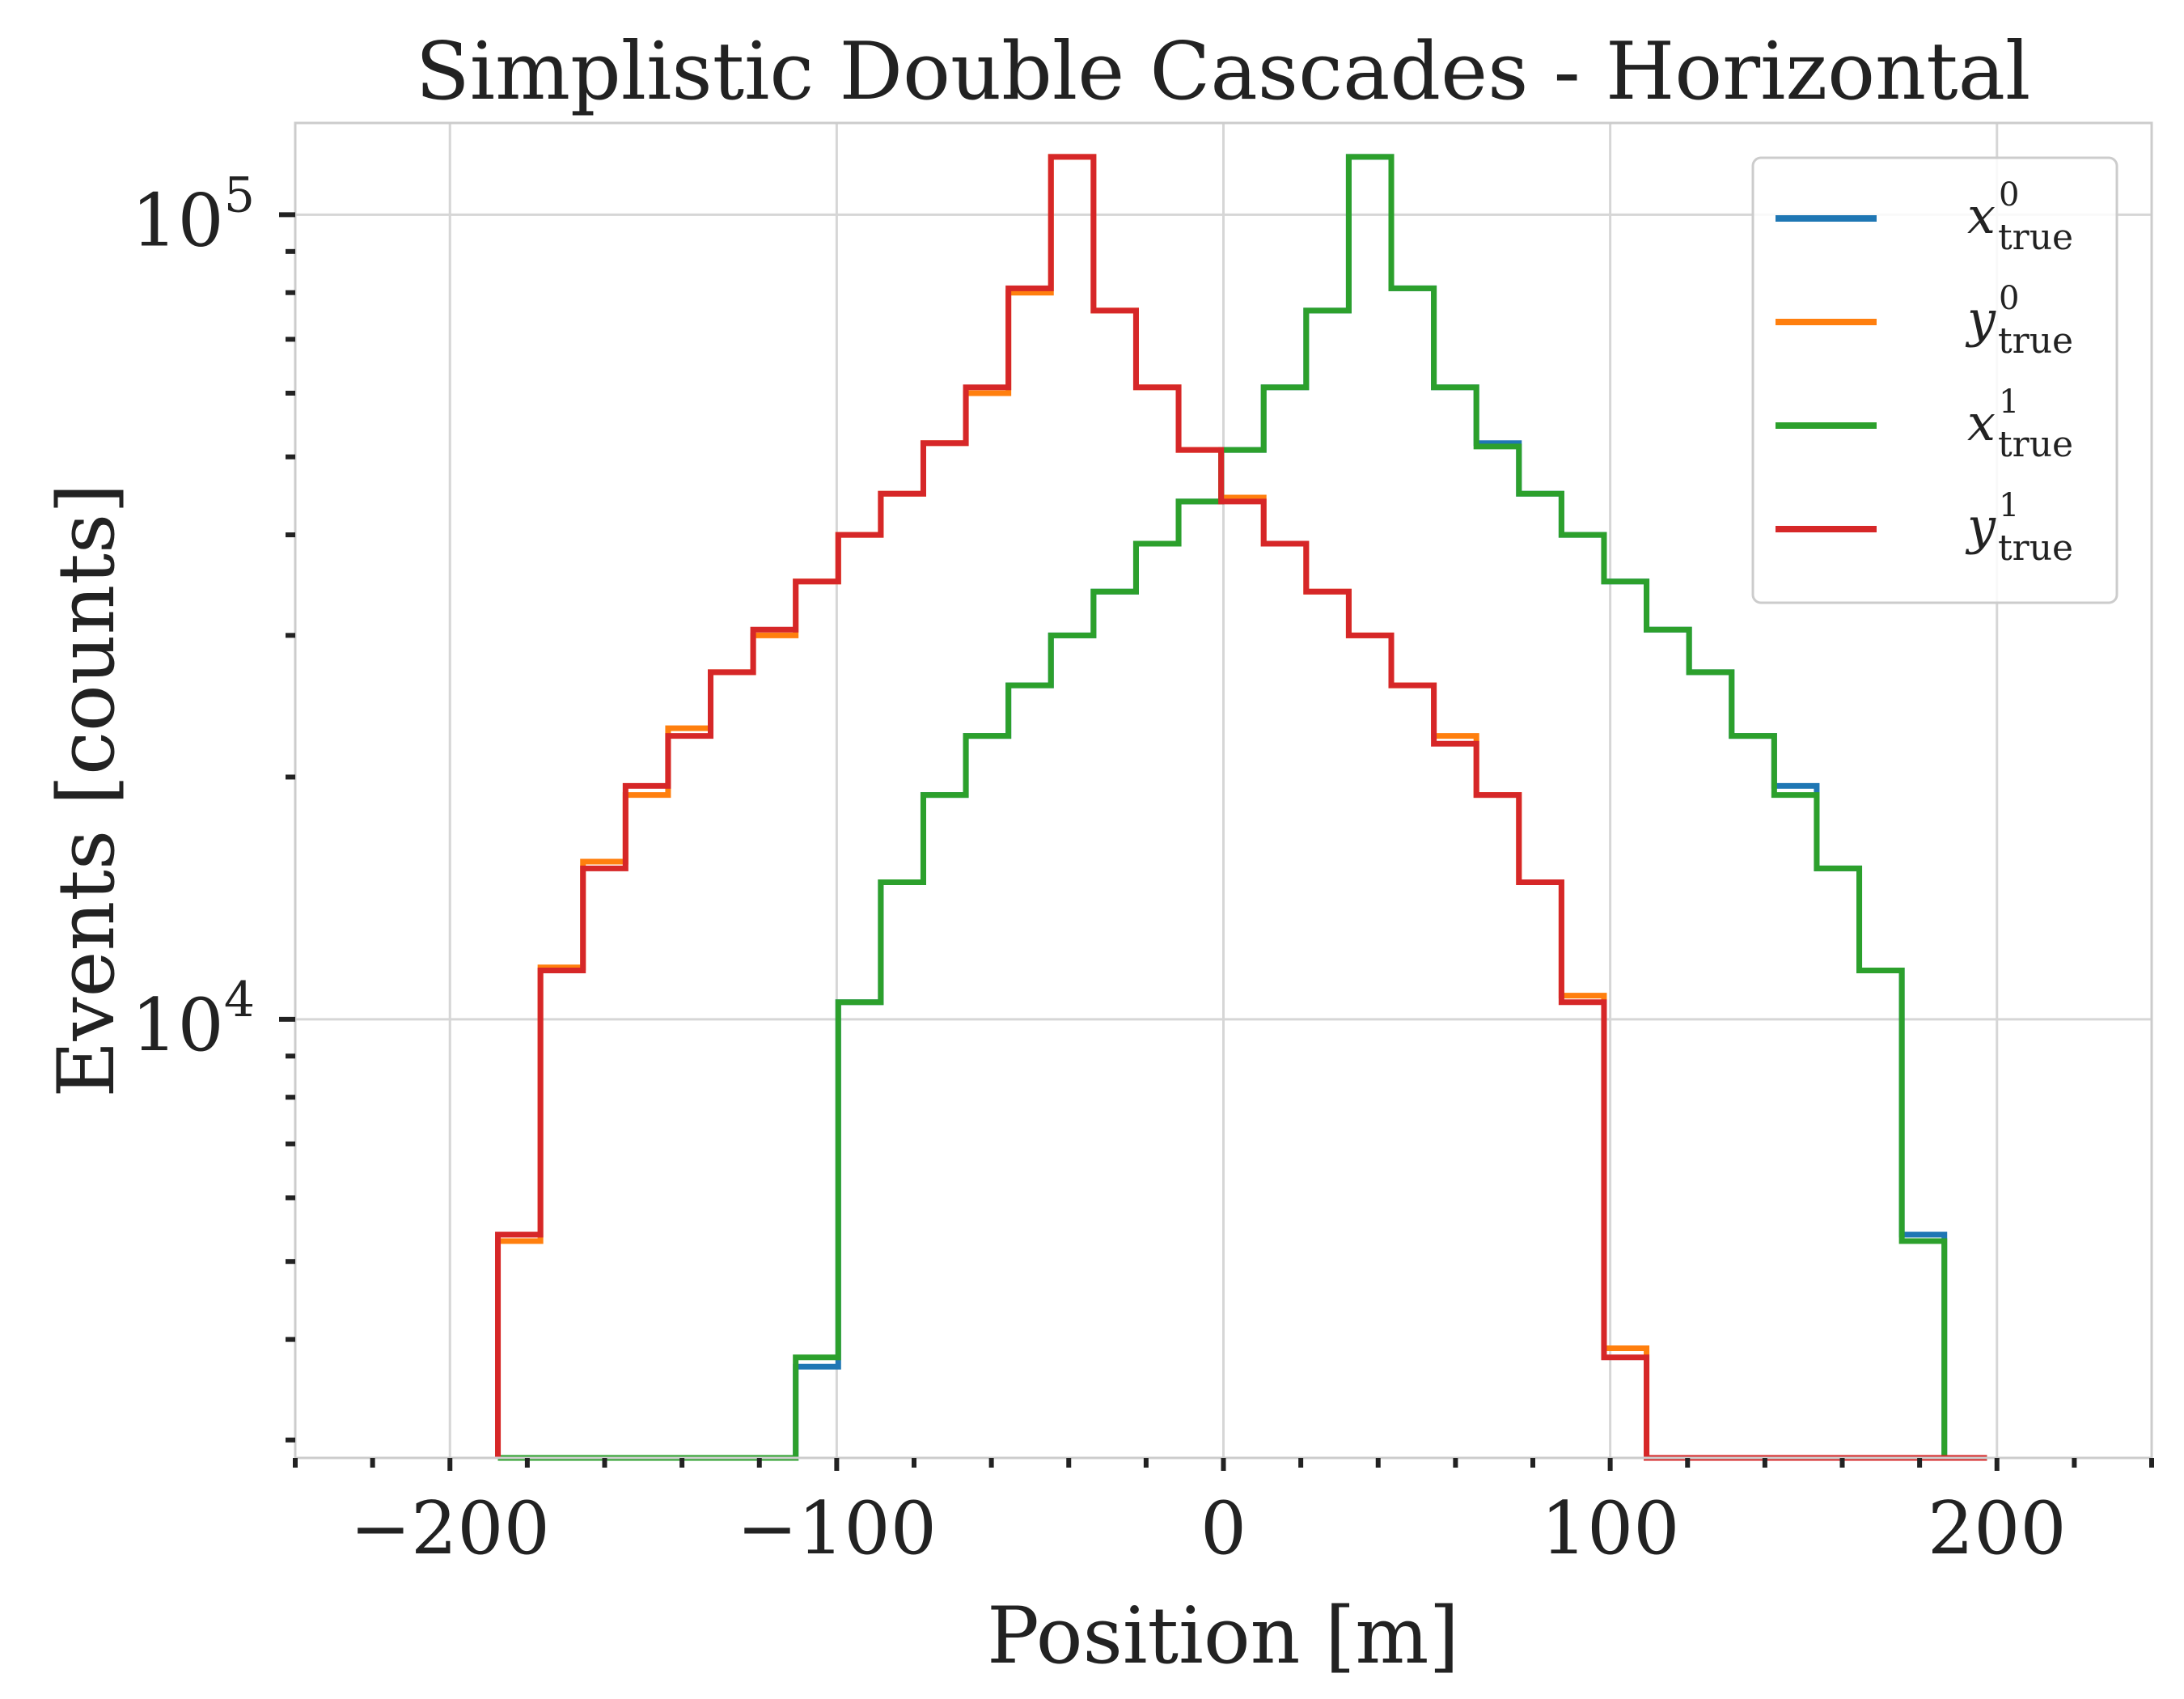 The height and width of the screenshot is (1699, 2184). What do you see at coordinates (1611, 1528) in the screenshot?
I see `x-tick-label: 100` at bounding box center [1611, 1528].